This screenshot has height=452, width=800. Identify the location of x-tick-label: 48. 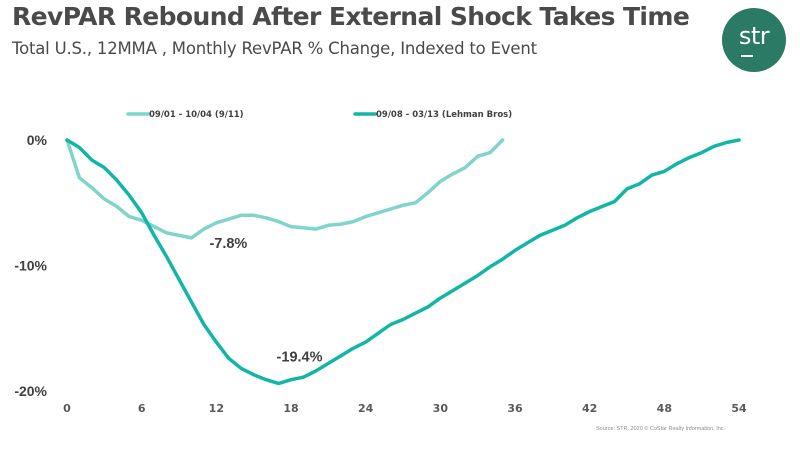
(664, 408).